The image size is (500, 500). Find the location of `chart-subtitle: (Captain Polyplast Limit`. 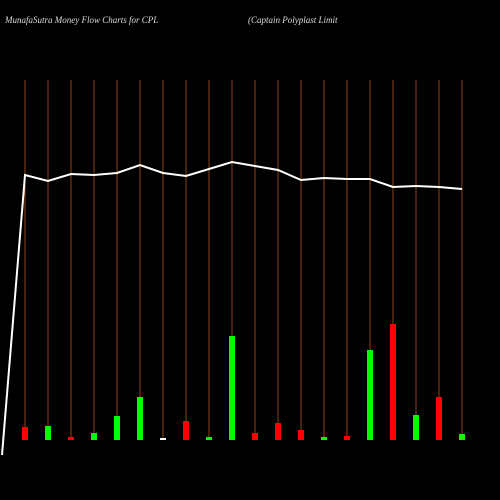

chart-subtitle: (Captain Polyplast Limit is located at coordinates (293, 20).